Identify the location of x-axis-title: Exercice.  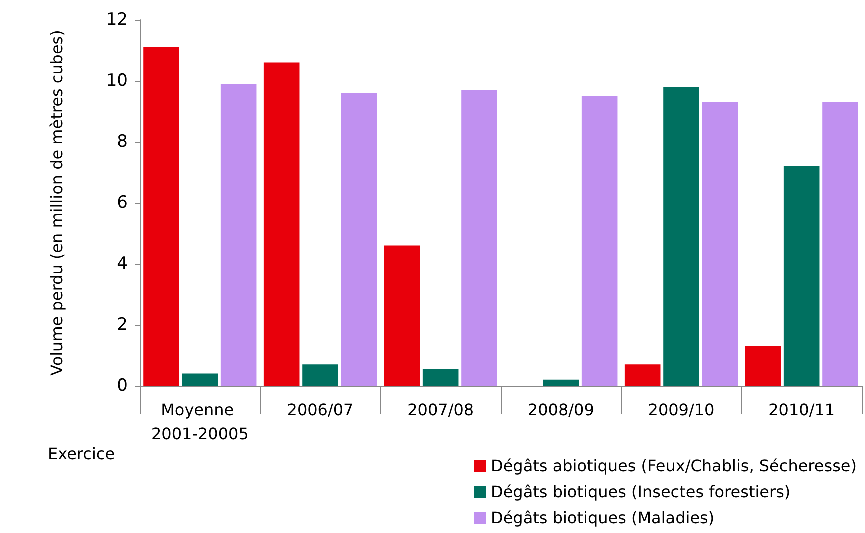
(82, 454).